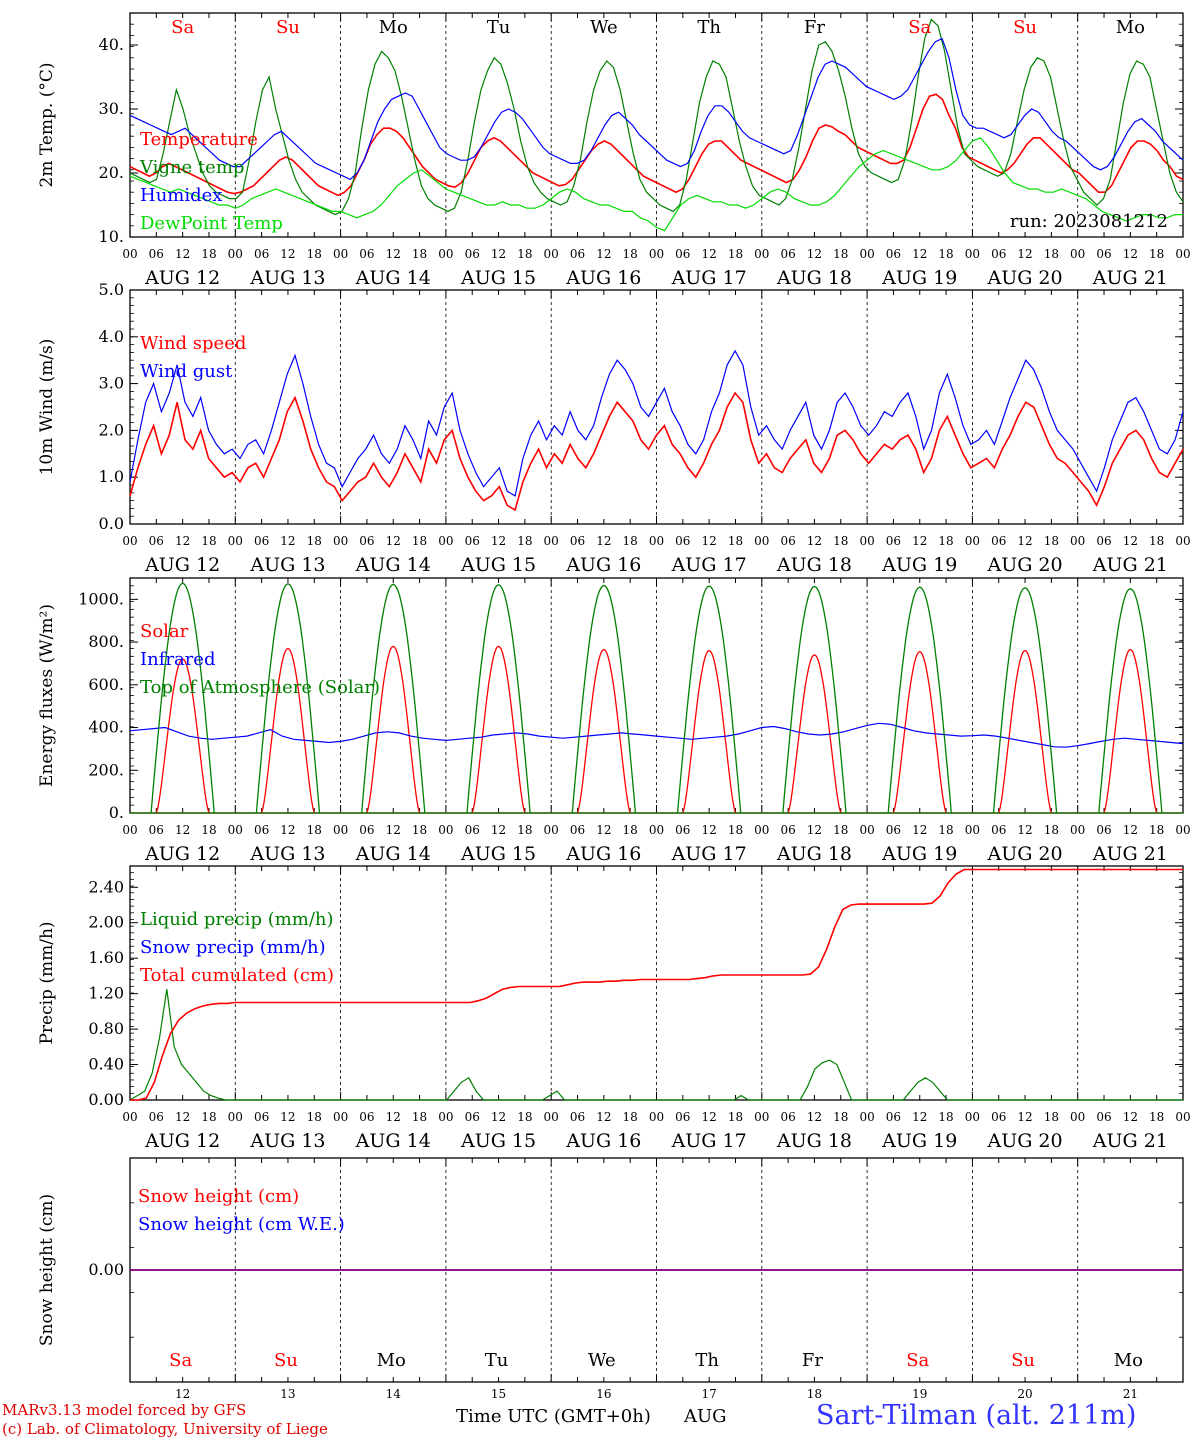  Describe the element at coordinates (106, 641) in the screenshot. I see `y-tick-label: 800.` at that location.